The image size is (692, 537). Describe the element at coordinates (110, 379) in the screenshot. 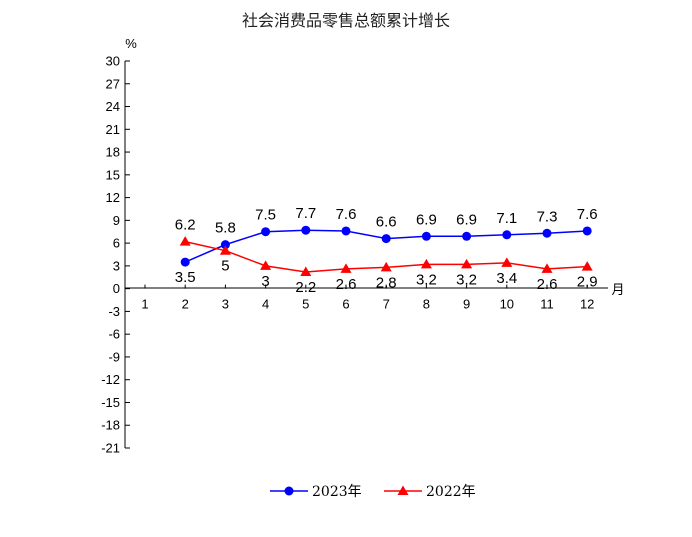

I see `y-tick-label: -12` at that location.